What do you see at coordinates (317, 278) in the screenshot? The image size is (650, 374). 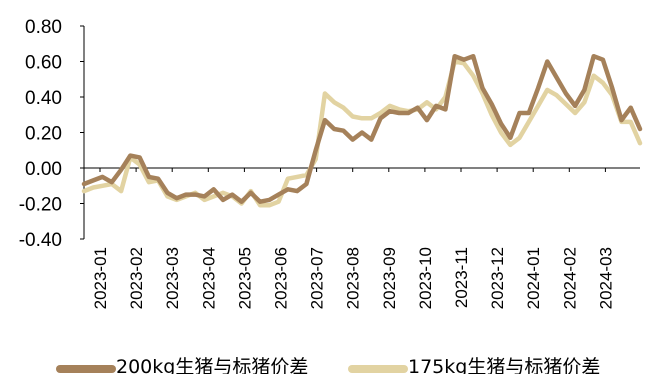 I see `x-tick-label: 2023-07` at bounding box center [317, 278].